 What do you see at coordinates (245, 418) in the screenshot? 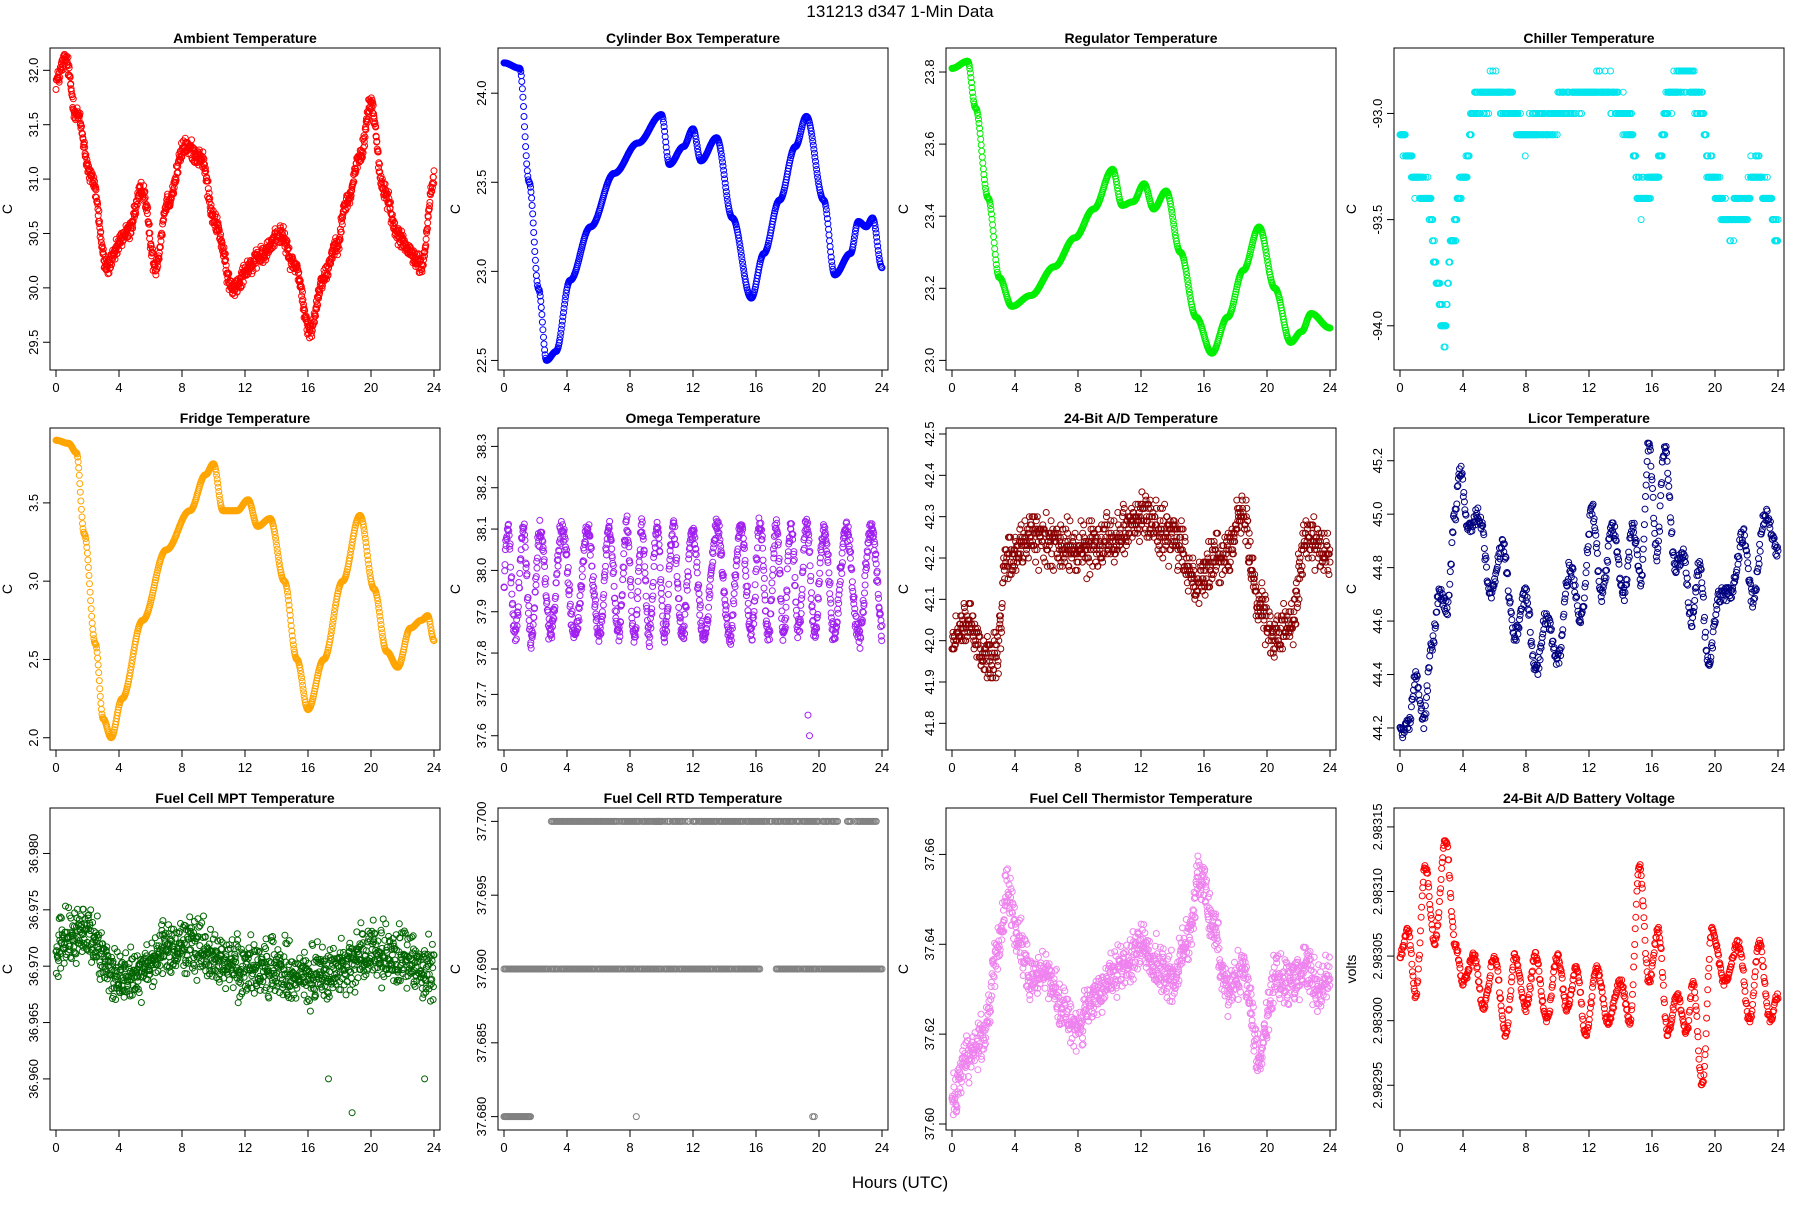
I see `plot-title: Fridge Temperature` at bounding box center [245, 418].